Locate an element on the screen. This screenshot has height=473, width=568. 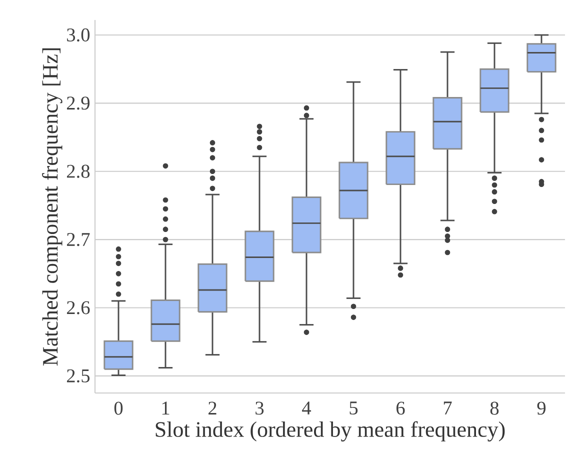
x-axis-title: Slot index (ordered by mean frequency) is located at coordinates (330, 431).